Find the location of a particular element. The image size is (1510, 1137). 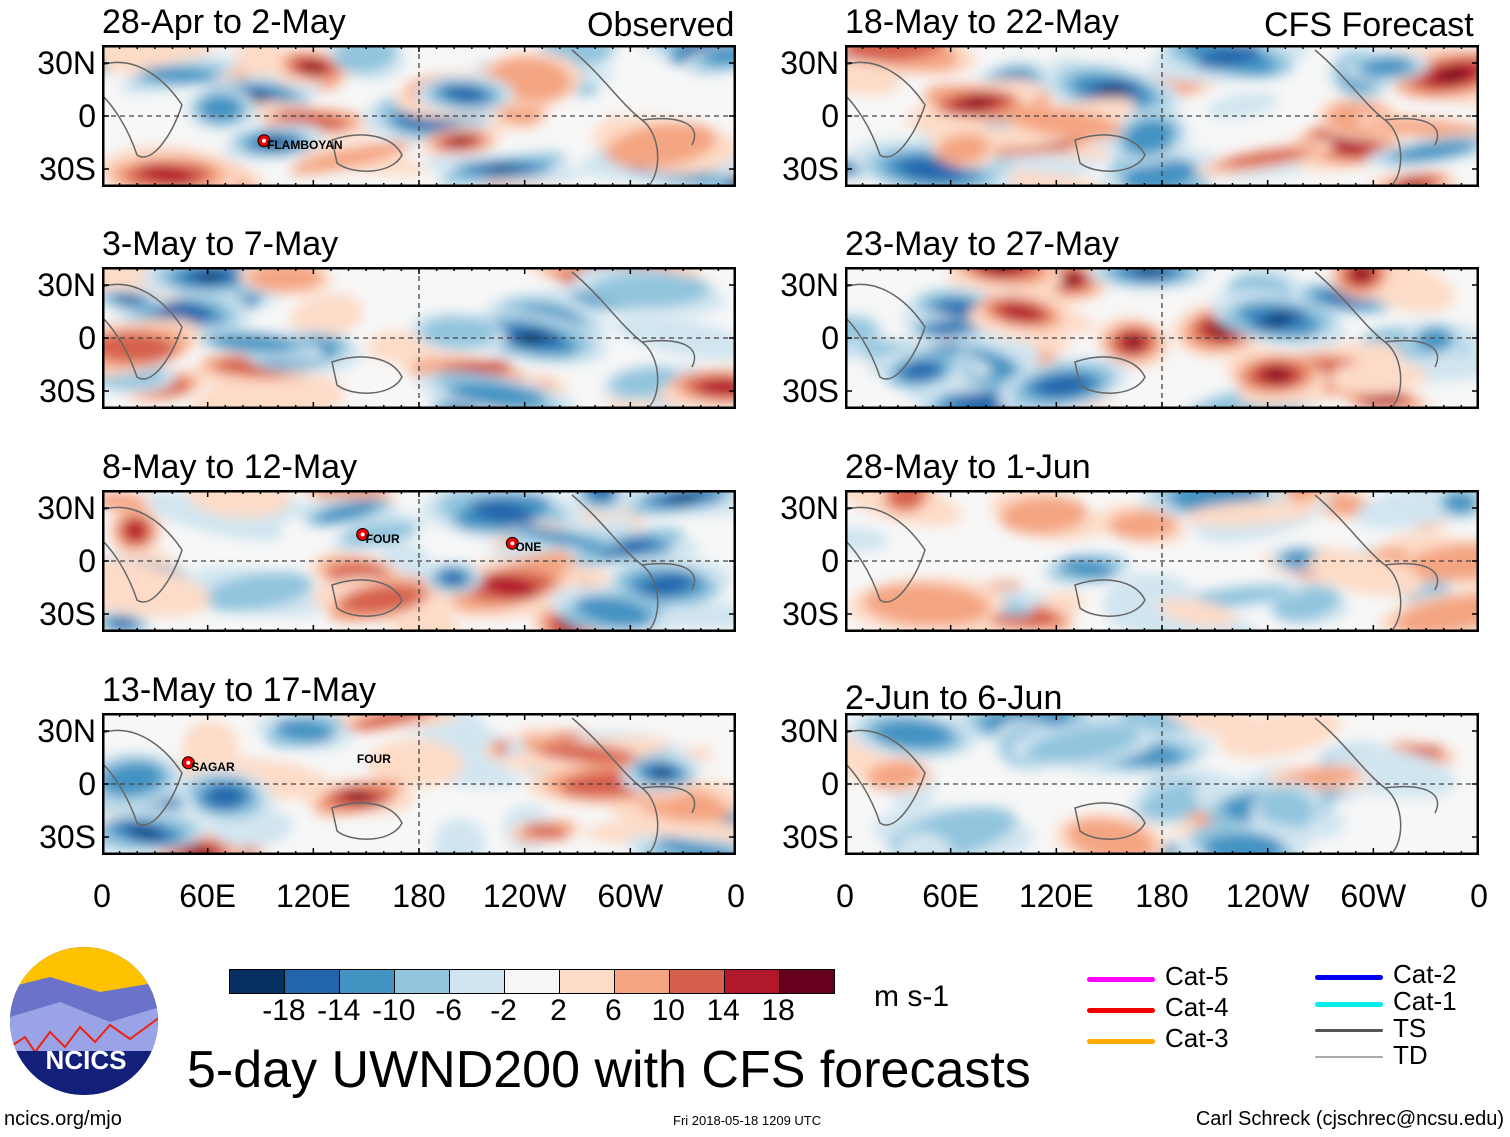

legend-label: TD is located at coordinates (1410, 1055).